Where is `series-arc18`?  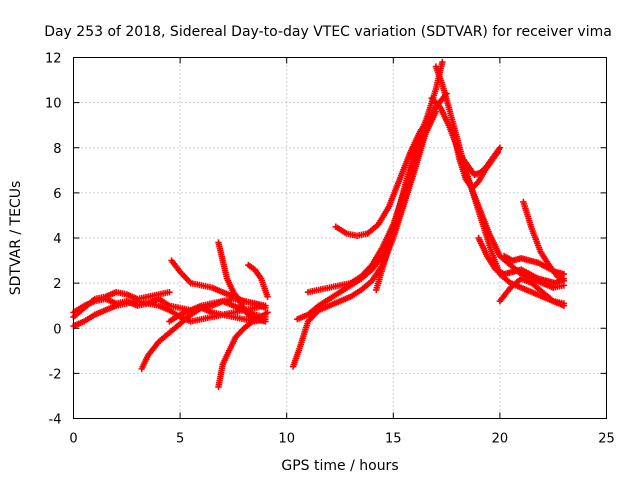
series-arc18 is located at coordinates (481, 161).